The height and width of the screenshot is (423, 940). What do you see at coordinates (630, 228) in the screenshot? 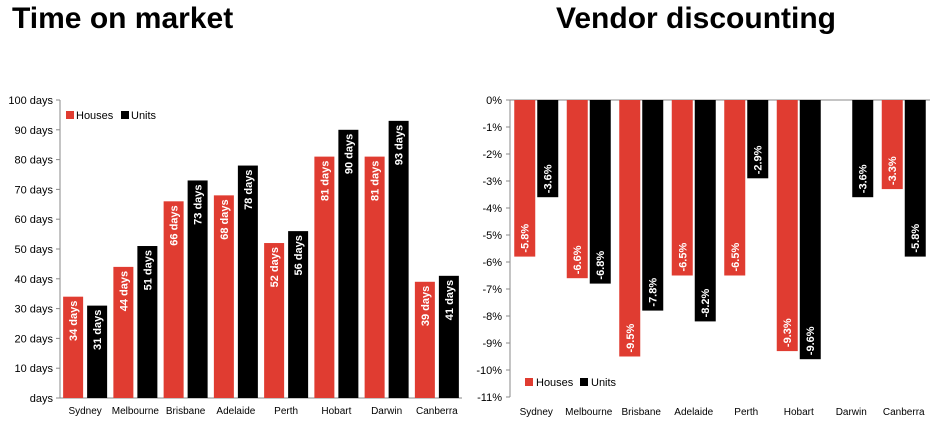
I see `houses-bar-brisbane` at bounding box center [630, 228].